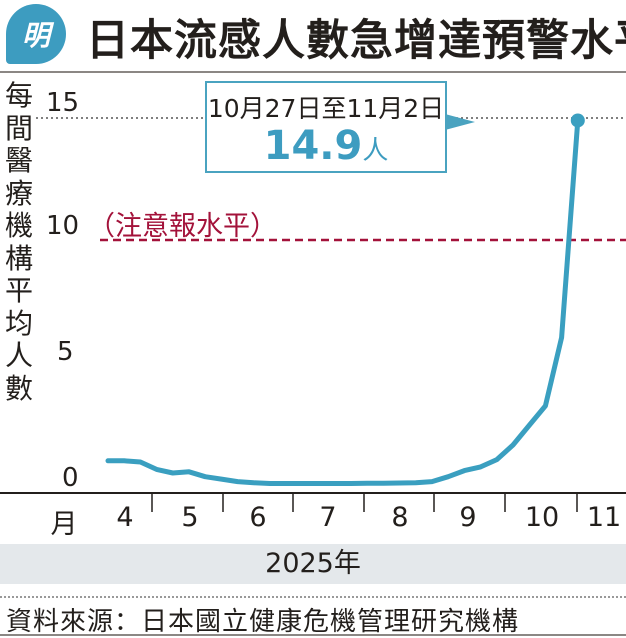  Describe the element at coordinates (577, 120) in the screenshot. I see `latest-data-point` at that location.